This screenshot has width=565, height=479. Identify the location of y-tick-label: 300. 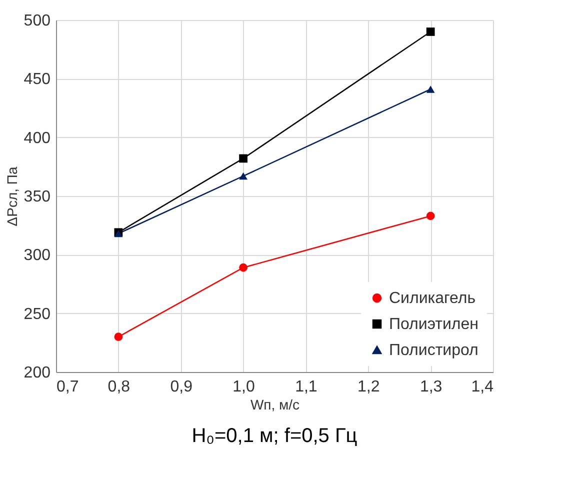
(37, 255).